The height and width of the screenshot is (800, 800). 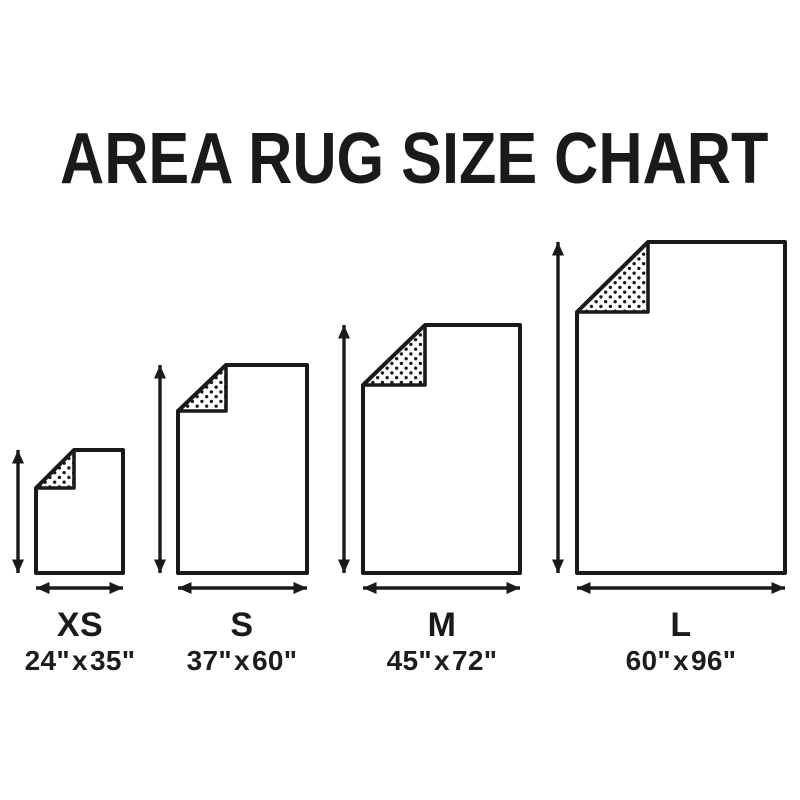 What do you see at coordinates (442, 625) in the screenshot?
I see `size-label-m: M` at bounding box center [442, 625].